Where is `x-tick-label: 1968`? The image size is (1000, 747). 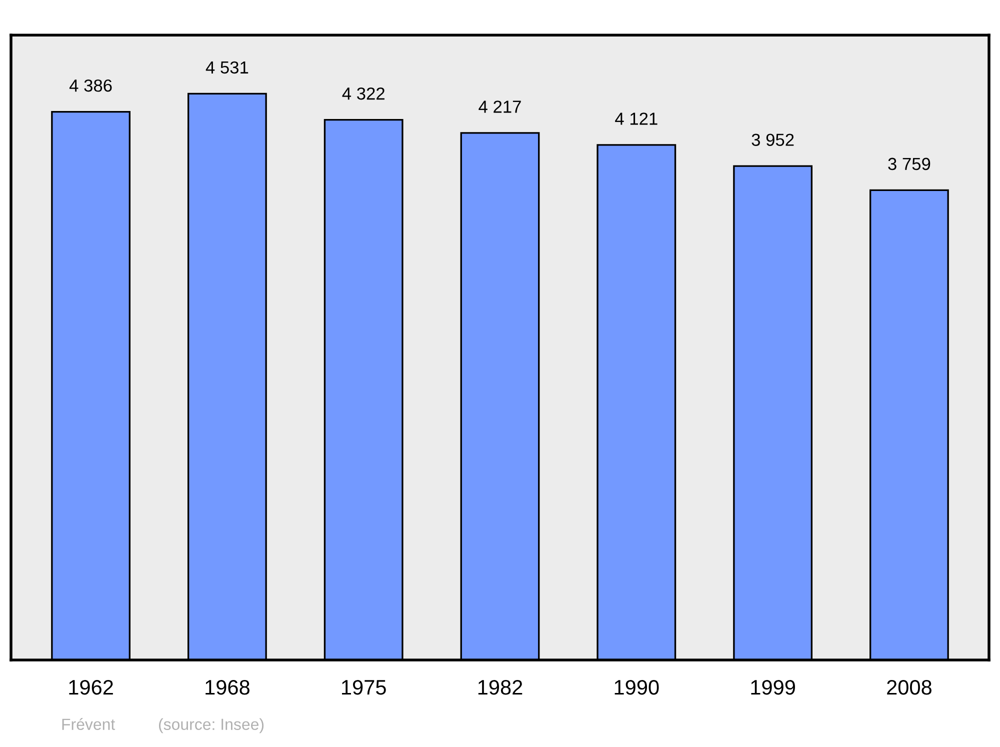 x-tick-label: 1968 is located at coordinates (228, 687).